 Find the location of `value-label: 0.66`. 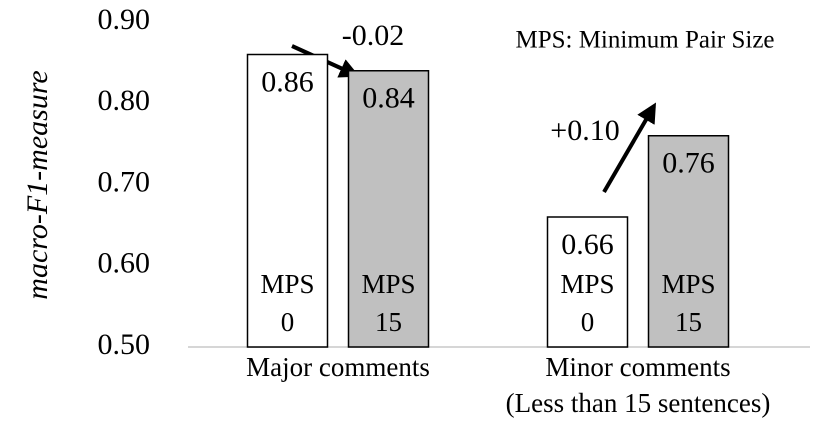

value-label: 0.66 is located at coordinates (587, 244).